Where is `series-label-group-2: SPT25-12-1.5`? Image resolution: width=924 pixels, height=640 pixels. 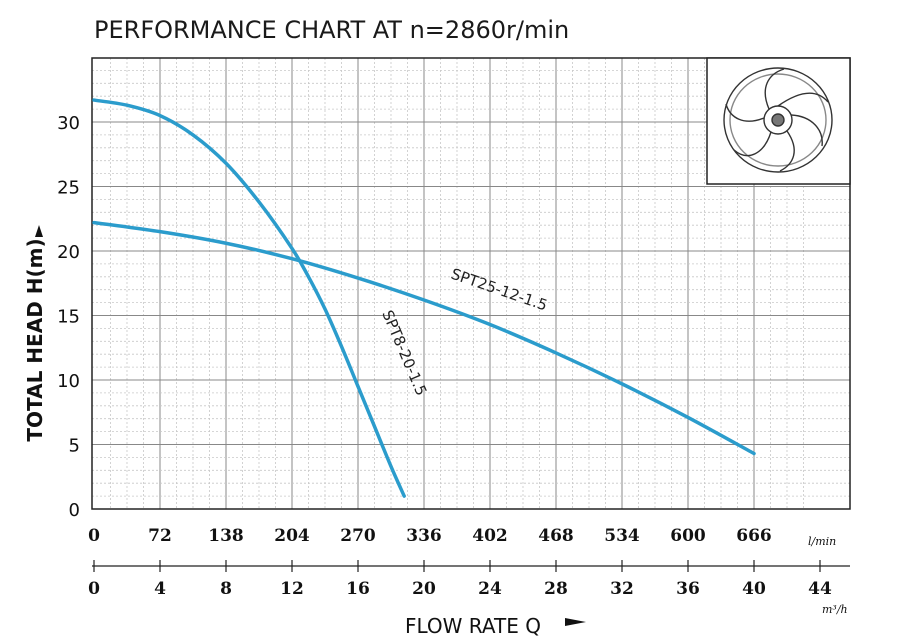 series-label-group-2: SPT25-12-1.5 is located at coordinates (499, 290).